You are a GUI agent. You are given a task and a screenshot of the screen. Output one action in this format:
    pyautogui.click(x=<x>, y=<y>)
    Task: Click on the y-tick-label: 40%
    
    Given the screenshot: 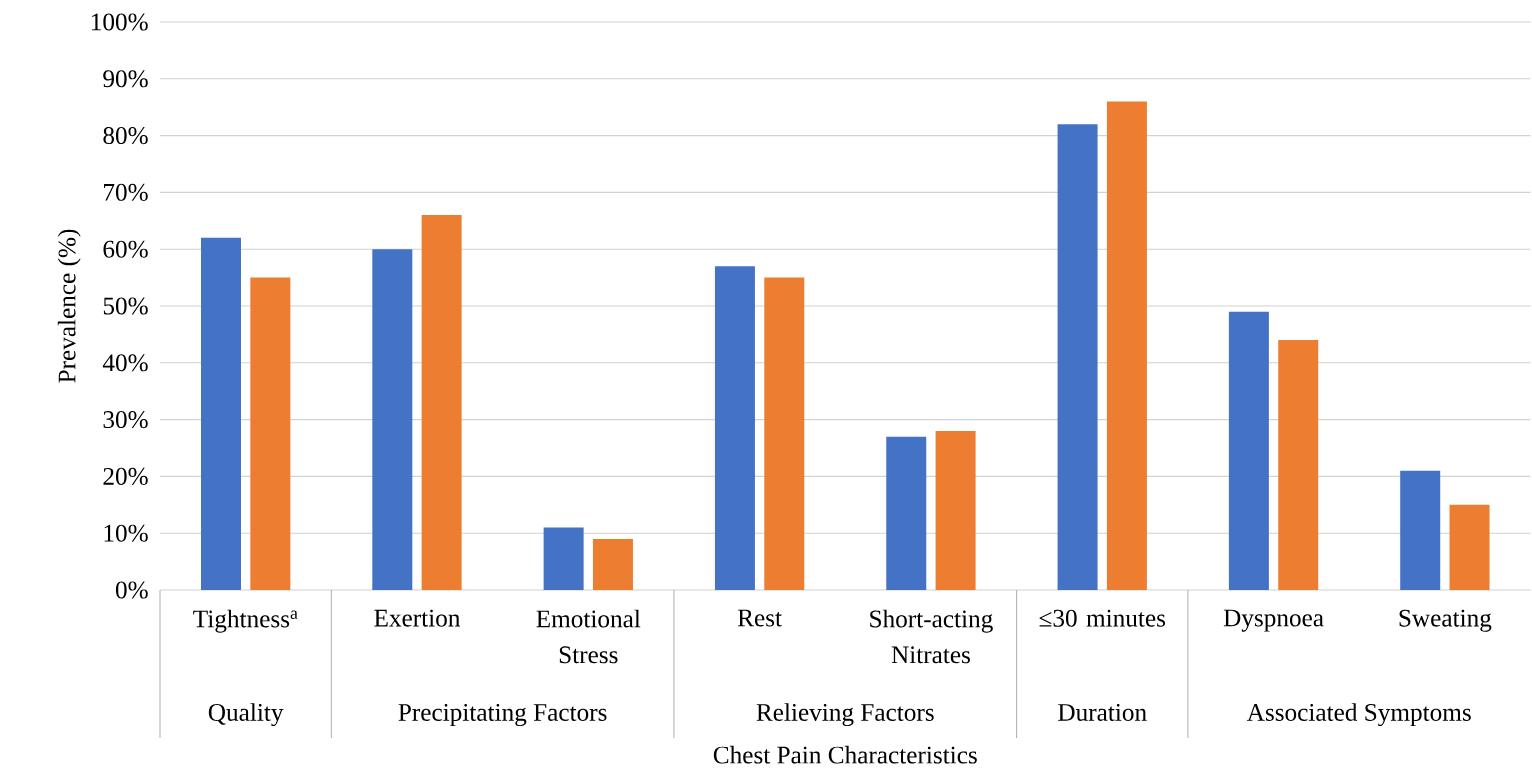 What is the action you would take?
    pyautogui.click(x=125, y=363)
    